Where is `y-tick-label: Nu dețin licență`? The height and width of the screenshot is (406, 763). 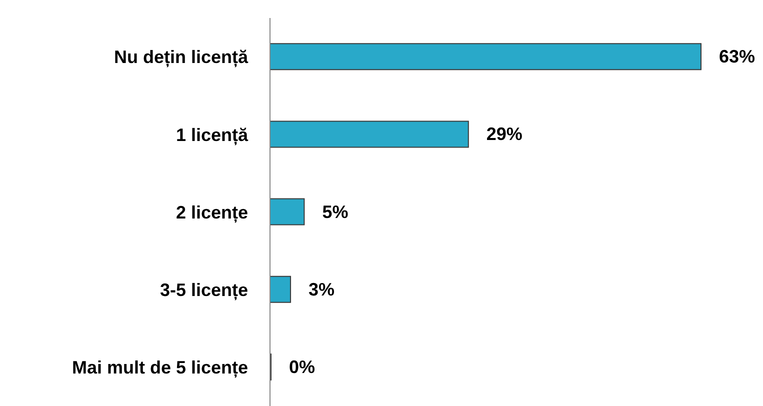
y-tick-label: Nu dețin licență is located at coordinates (181, 57).